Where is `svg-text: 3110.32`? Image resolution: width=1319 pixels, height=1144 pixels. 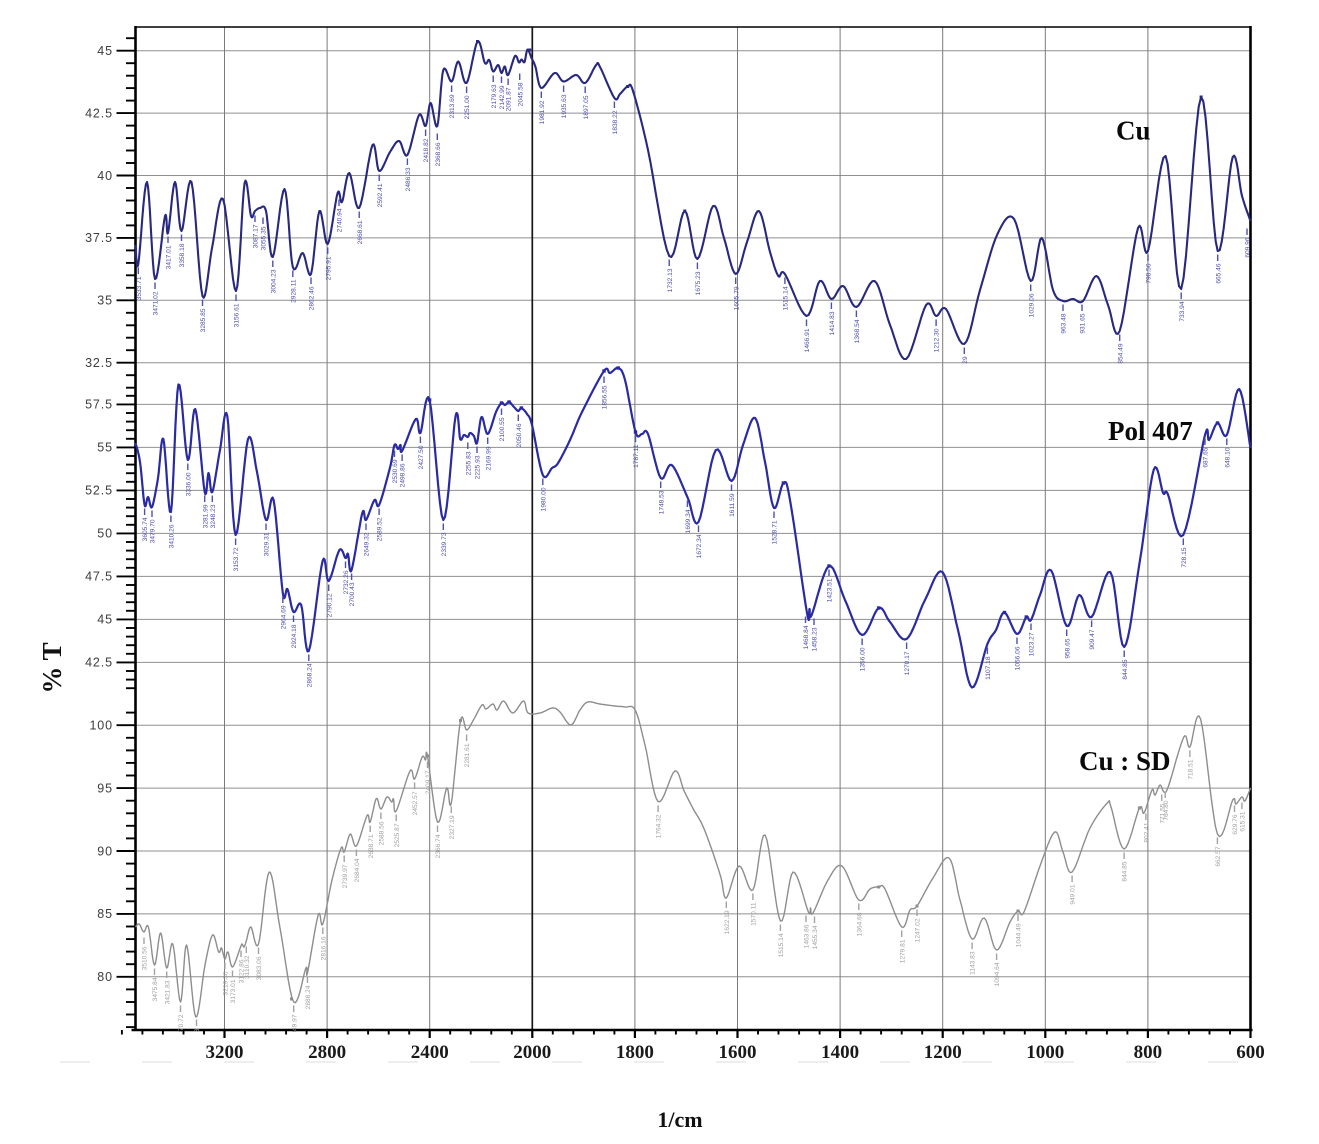
svg-text: 3110.32 is located at coordinates (247, 967).